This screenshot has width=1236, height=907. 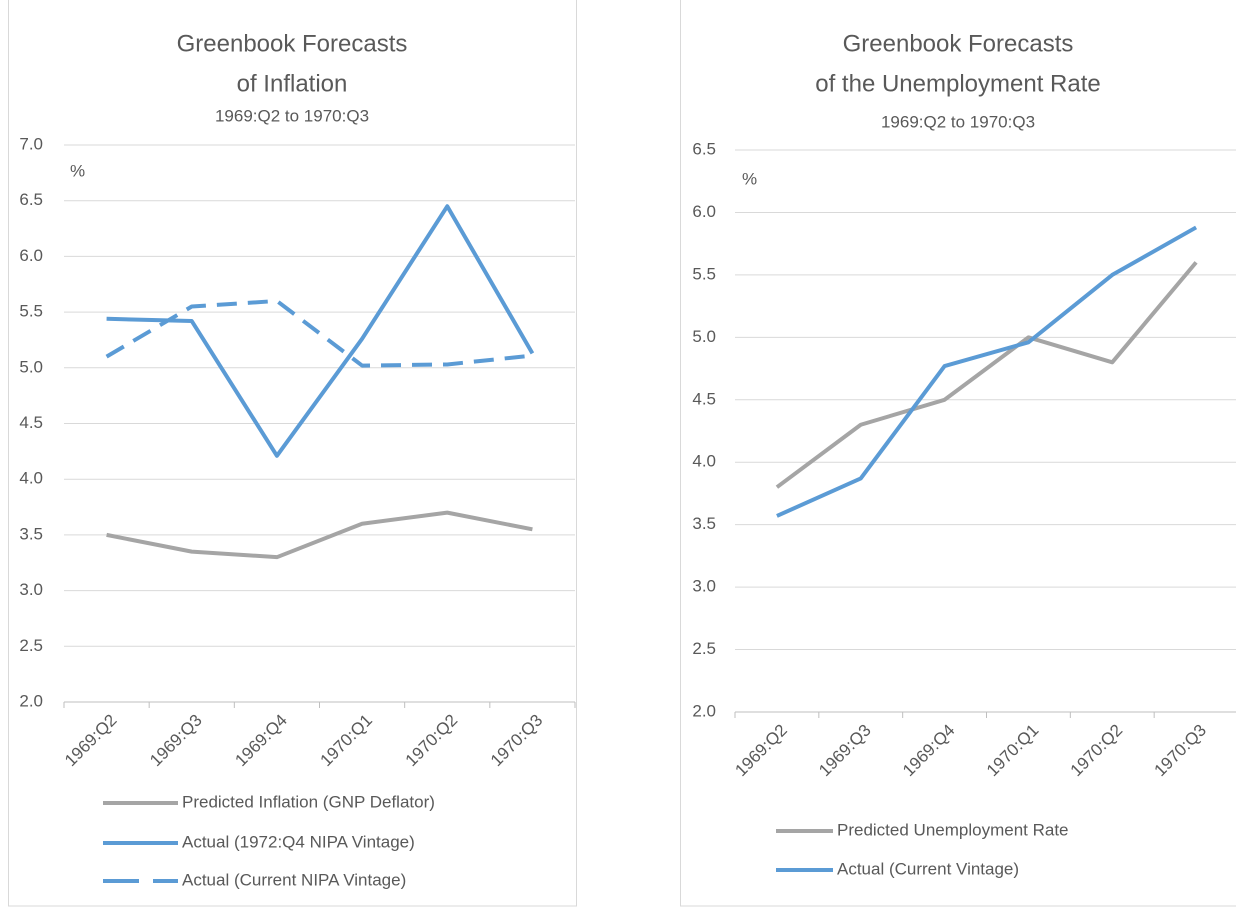 I want to click on legend-label: Actual (Current NIPA Vintage), so click(x=294, y=879).